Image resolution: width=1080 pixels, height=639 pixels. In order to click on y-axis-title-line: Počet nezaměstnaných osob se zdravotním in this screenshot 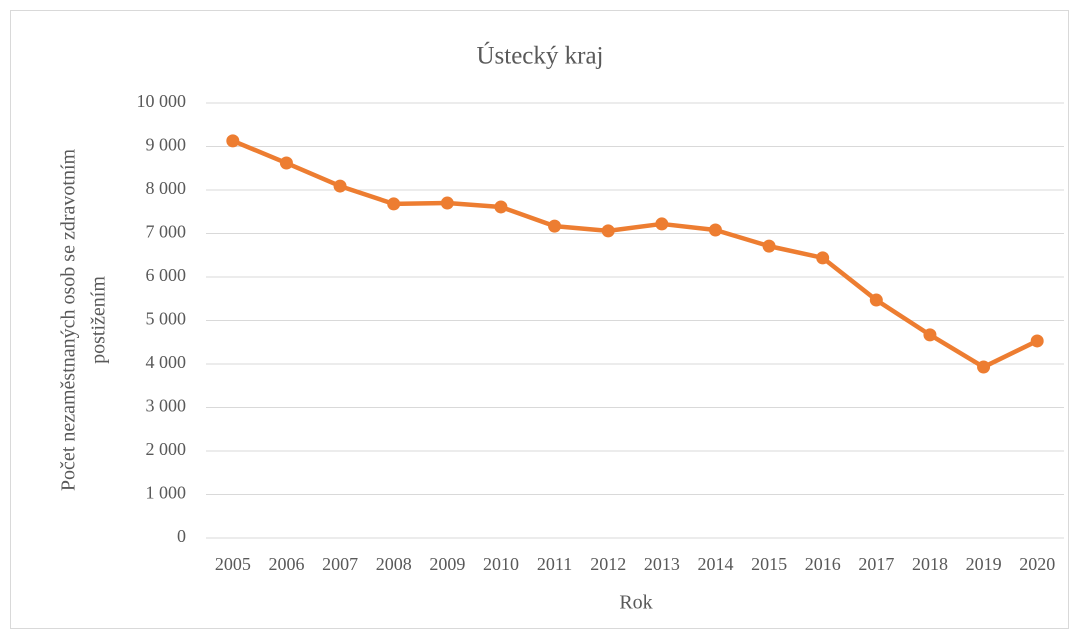, I will do `click(69, 320)`.